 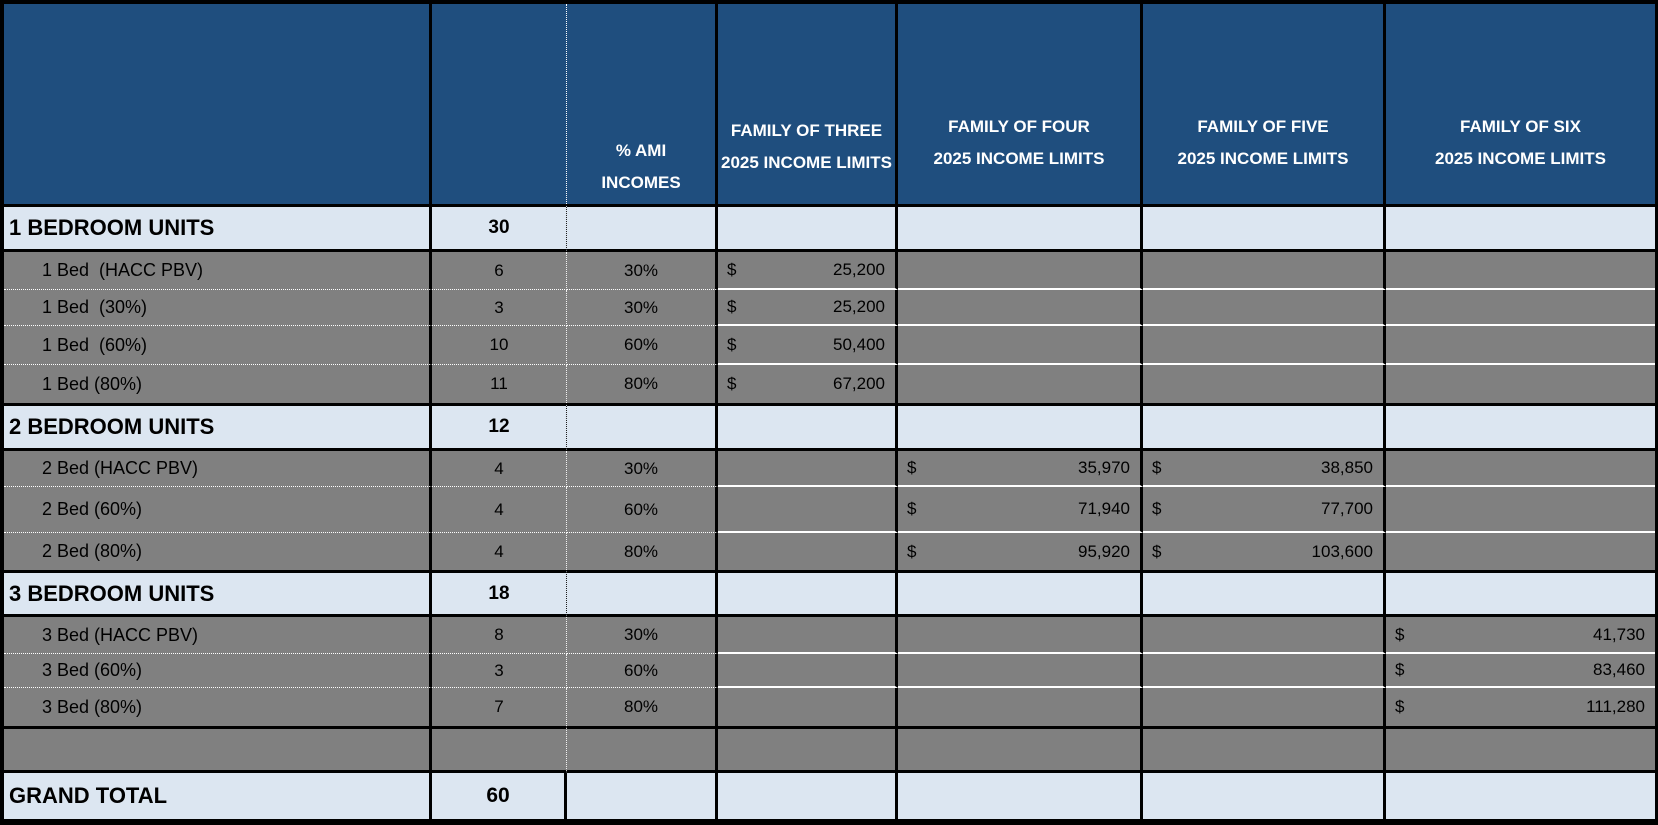 I want to click on f4-cell: $95,920, so click(x=1020, y=551).